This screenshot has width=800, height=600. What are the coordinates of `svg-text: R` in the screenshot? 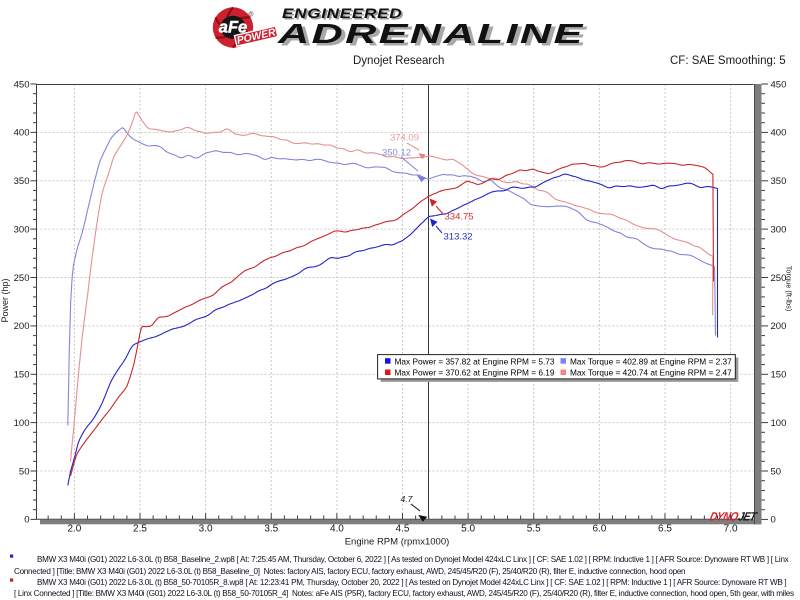 It's located at (251, 14).